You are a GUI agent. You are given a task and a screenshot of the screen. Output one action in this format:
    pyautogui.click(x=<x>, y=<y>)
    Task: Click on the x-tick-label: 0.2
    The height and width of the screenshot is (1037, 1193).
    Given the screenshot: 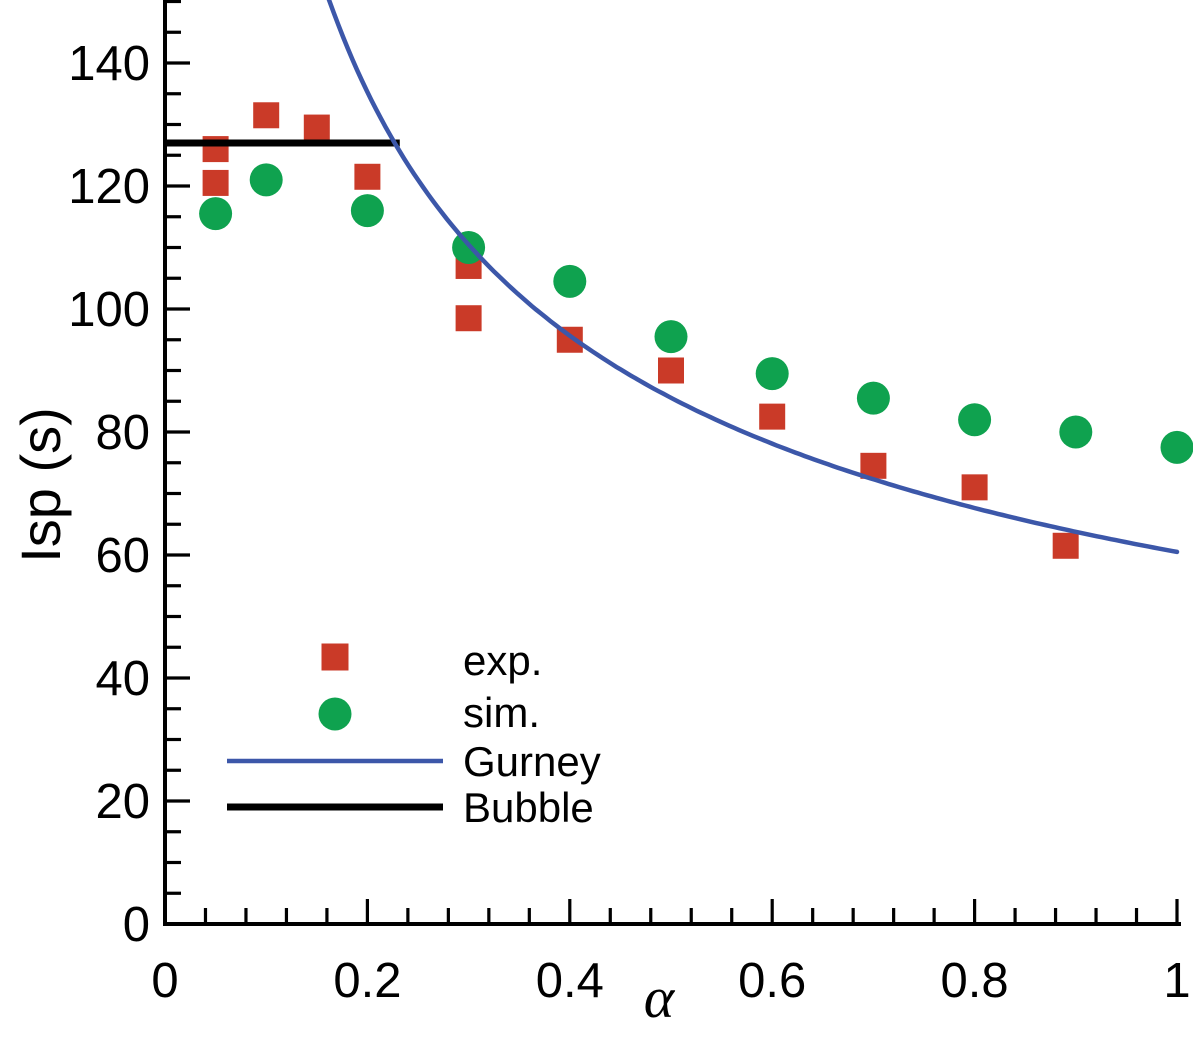 What is the action you would take?
    pyautogui.click(x=367, y=981)
    